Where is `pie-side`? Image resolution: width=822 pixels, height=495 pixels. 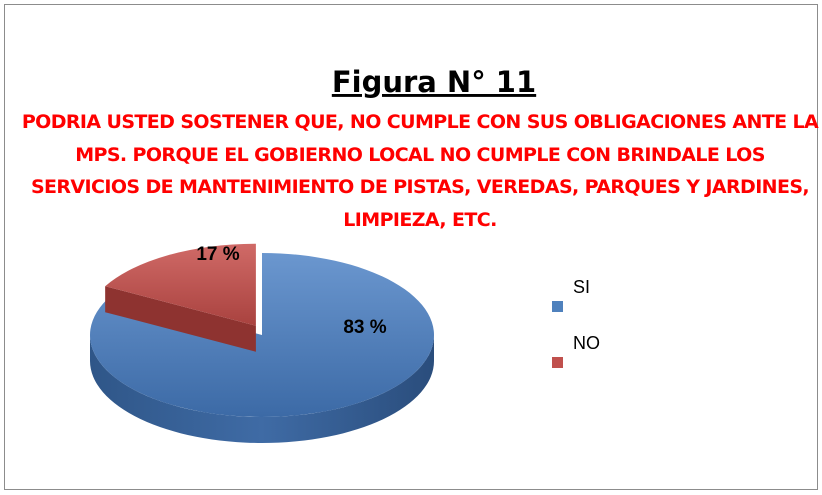 pie-side is located at coordinates (262, 389).